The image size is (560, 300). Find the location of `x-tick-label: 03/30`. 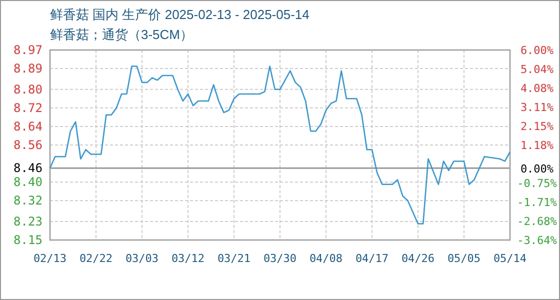

x-tick-label: 03/30 is located at coordinates (280, 258).